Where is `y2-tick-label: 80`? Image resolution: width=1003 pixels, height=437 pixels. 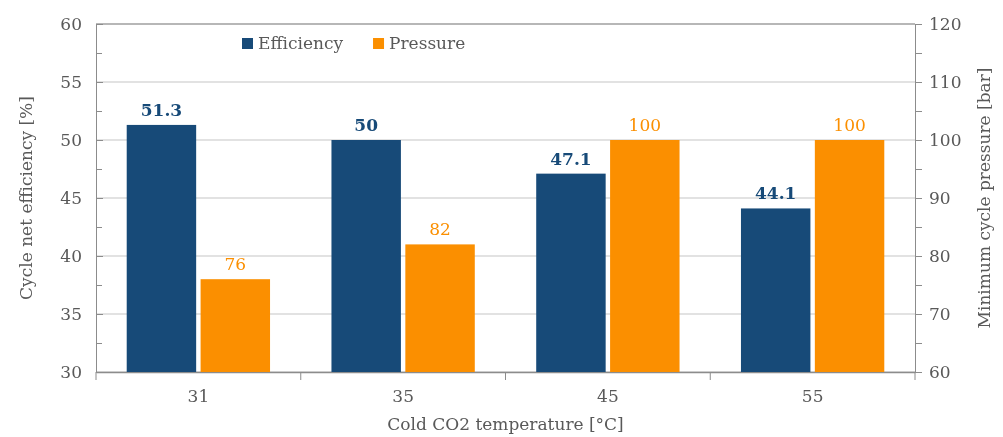 y2-tick-label: 80 is located at coordinates (940, 255).